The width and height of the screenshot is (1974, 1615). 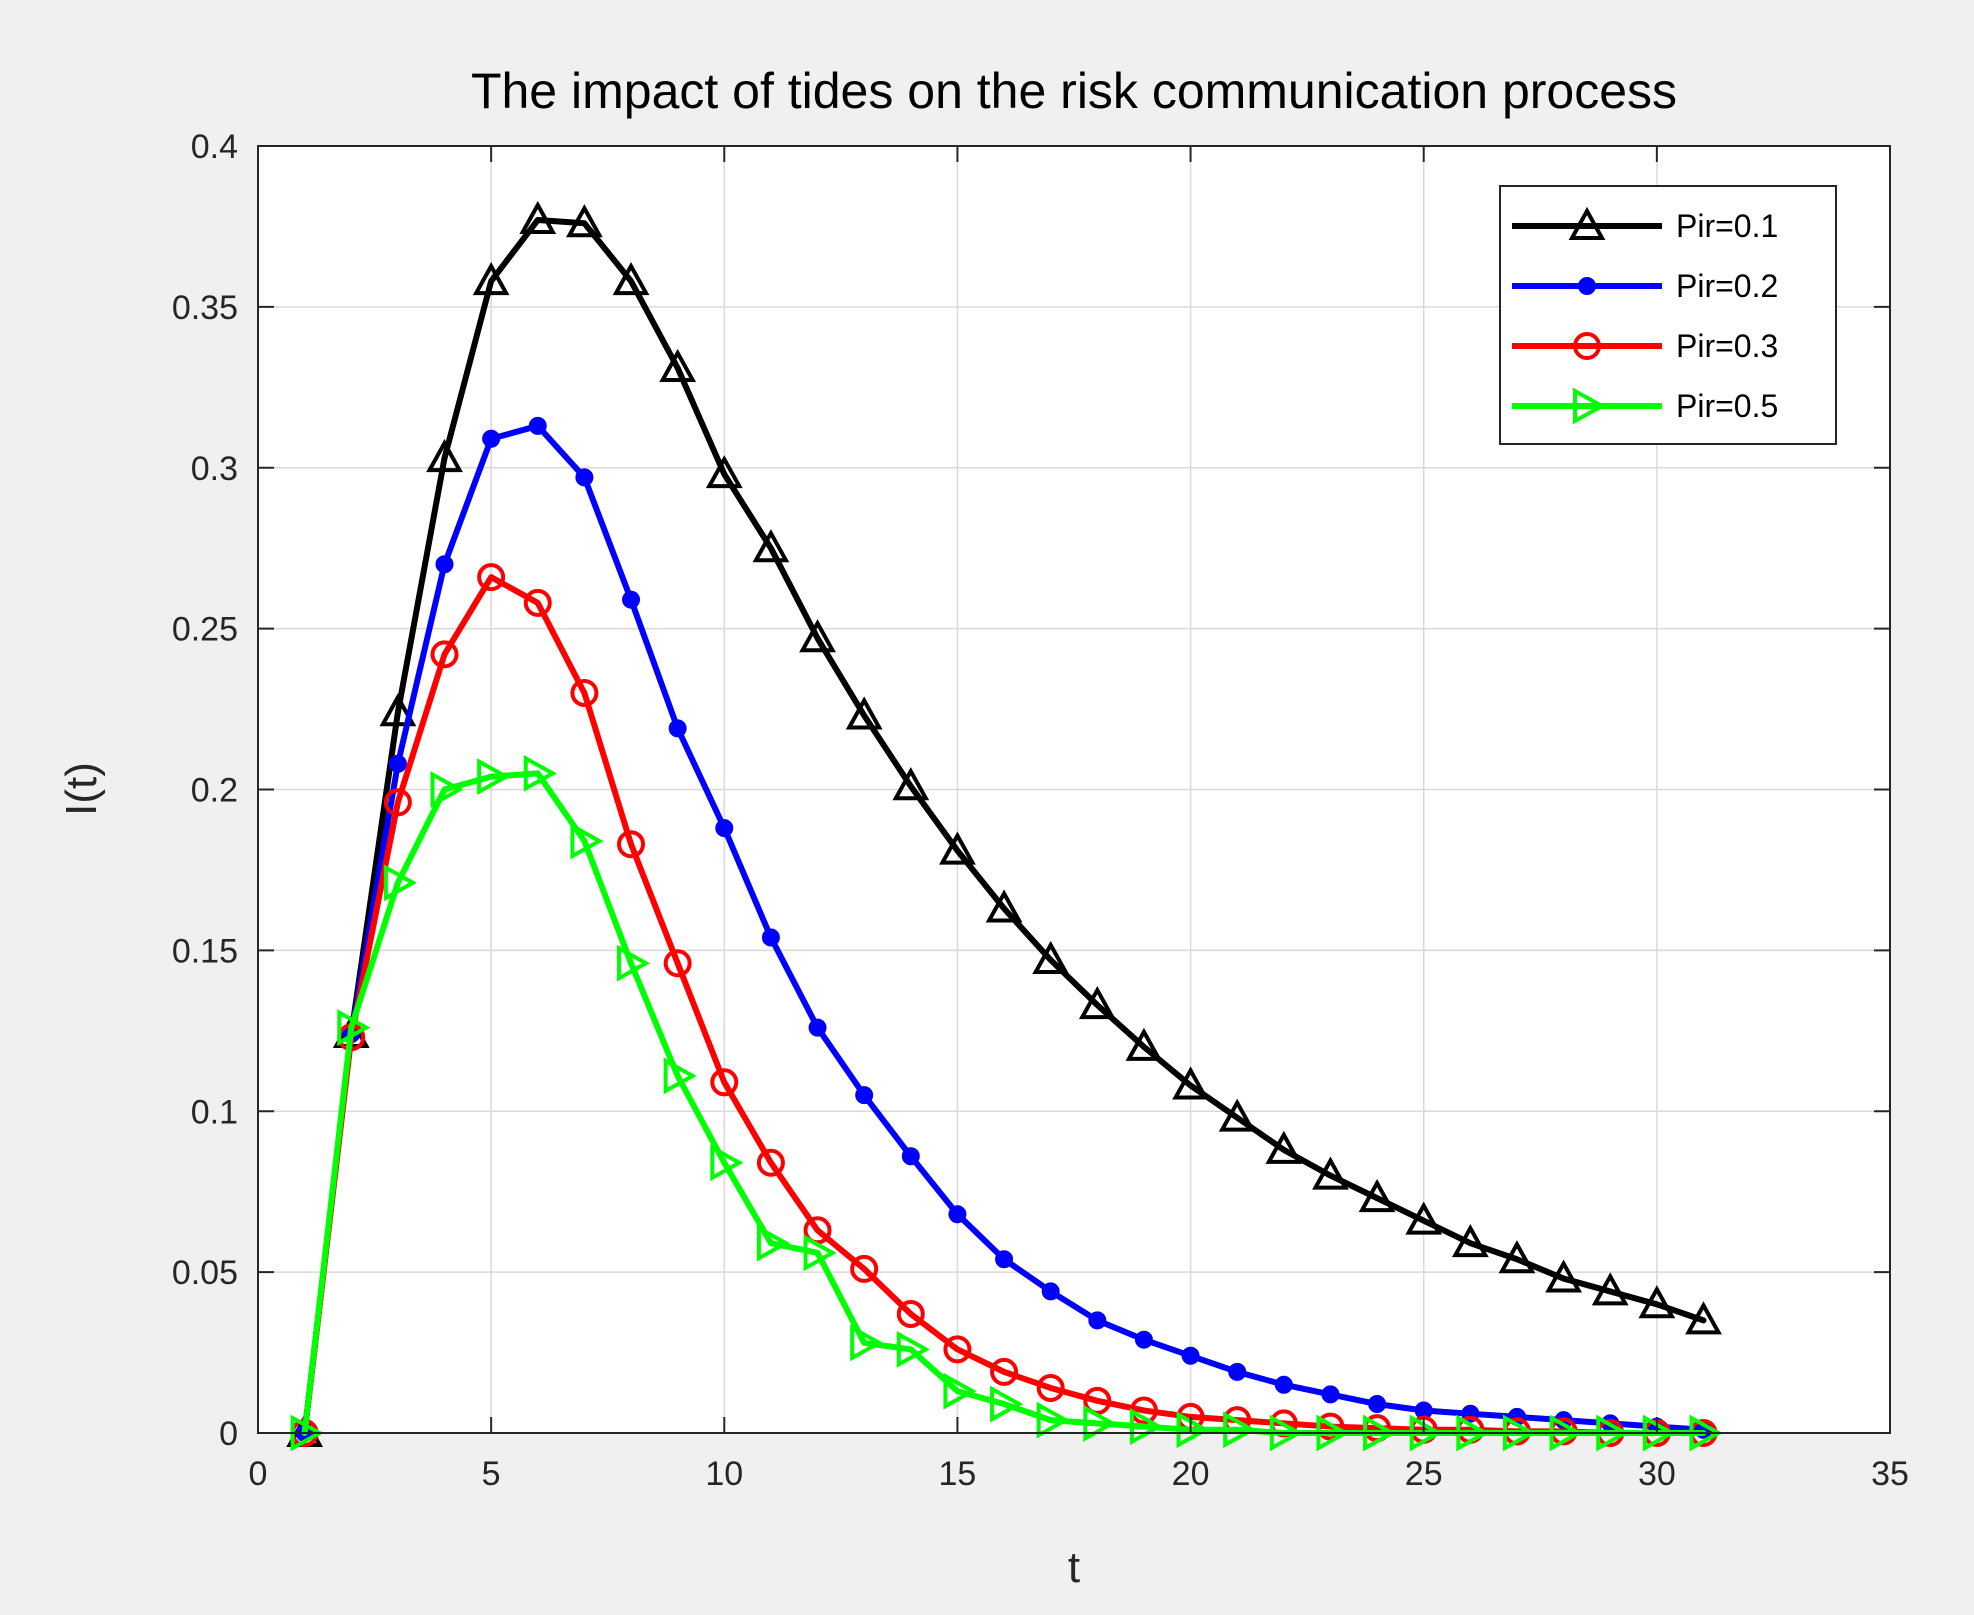 What do you see at coordinates (1727, 286) in the screenshot?
I see `legend-label: Pir=0.2` at bounding box center [1727, 286].